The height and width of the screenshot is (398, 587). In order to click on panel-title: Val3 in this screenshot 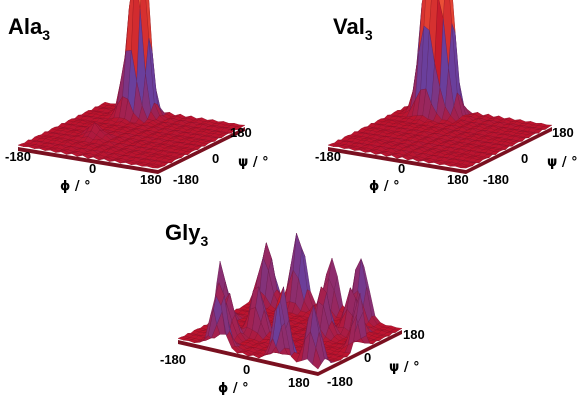, I will do `click(353, 28)`.